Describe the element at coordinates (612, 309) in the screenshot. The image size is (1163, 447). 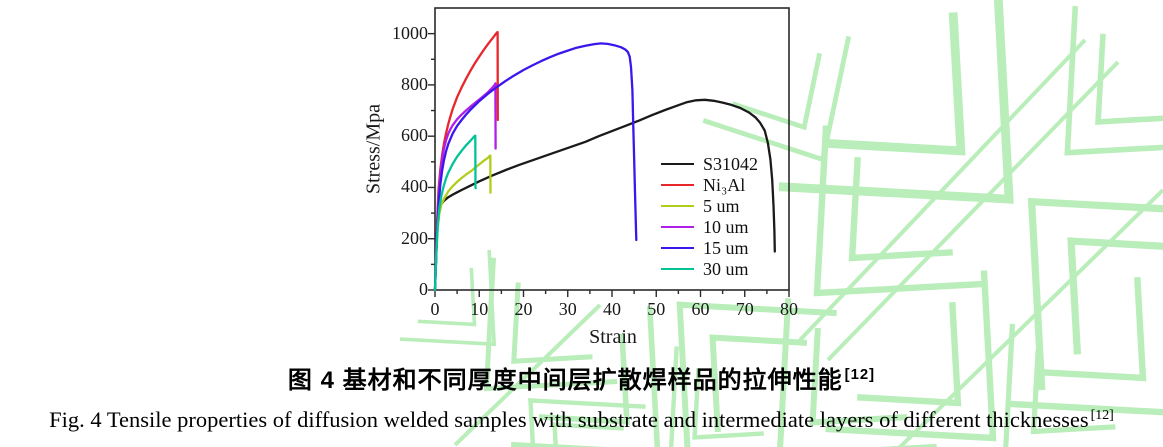
I see `x-tick-label: 40` at that location.